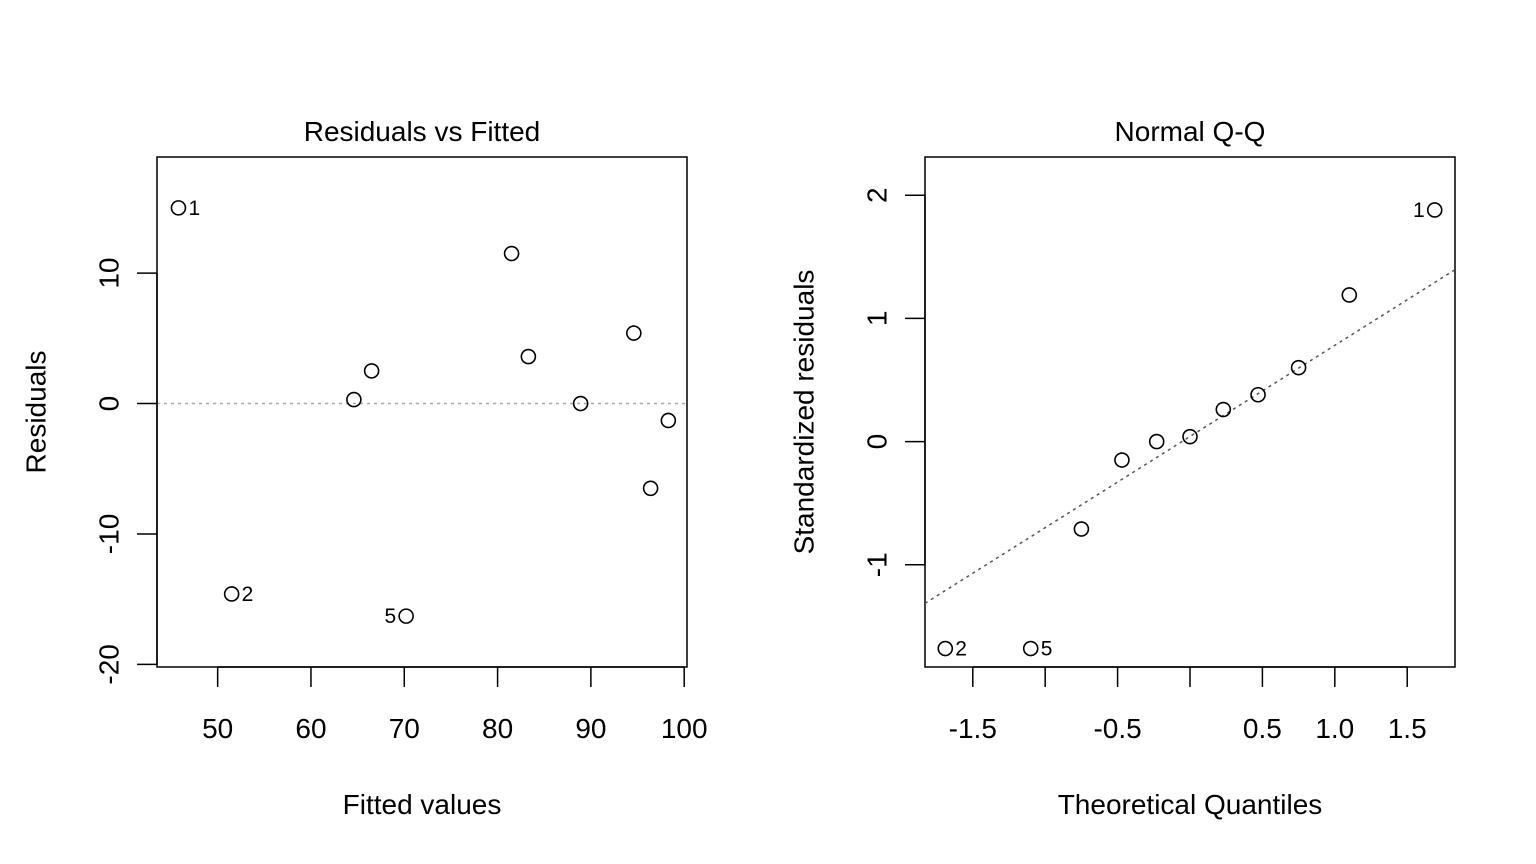 The image size is (1536, 864). Describe the element at coordinates (422, 804) in the screenshot. I see `x-axis-label: Fitted values` at that location.